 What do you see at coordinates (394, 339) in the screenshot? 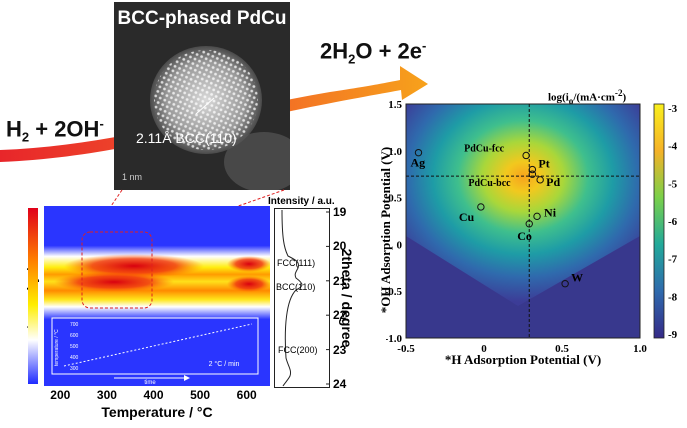
I see `volcano-ytick: -1.0` at bounding box center [394, 339].